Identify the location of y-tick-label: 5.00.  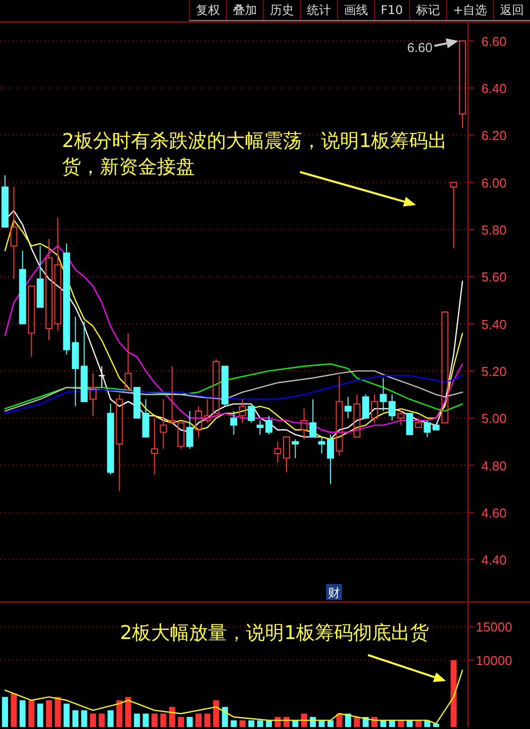
(494, 418).